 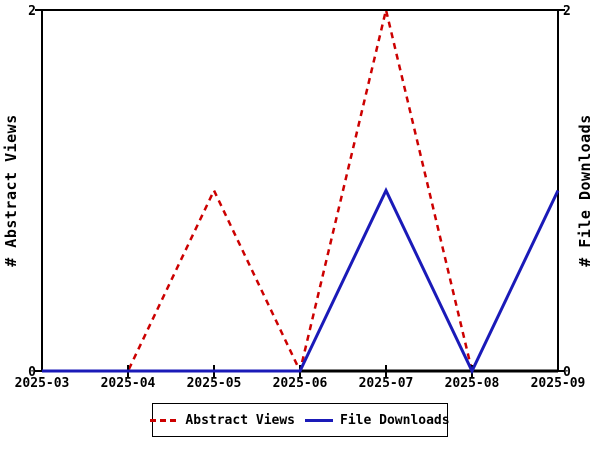 I want to click on legend-label-file-downloads: File Downloads, so click(x=395, y=420).